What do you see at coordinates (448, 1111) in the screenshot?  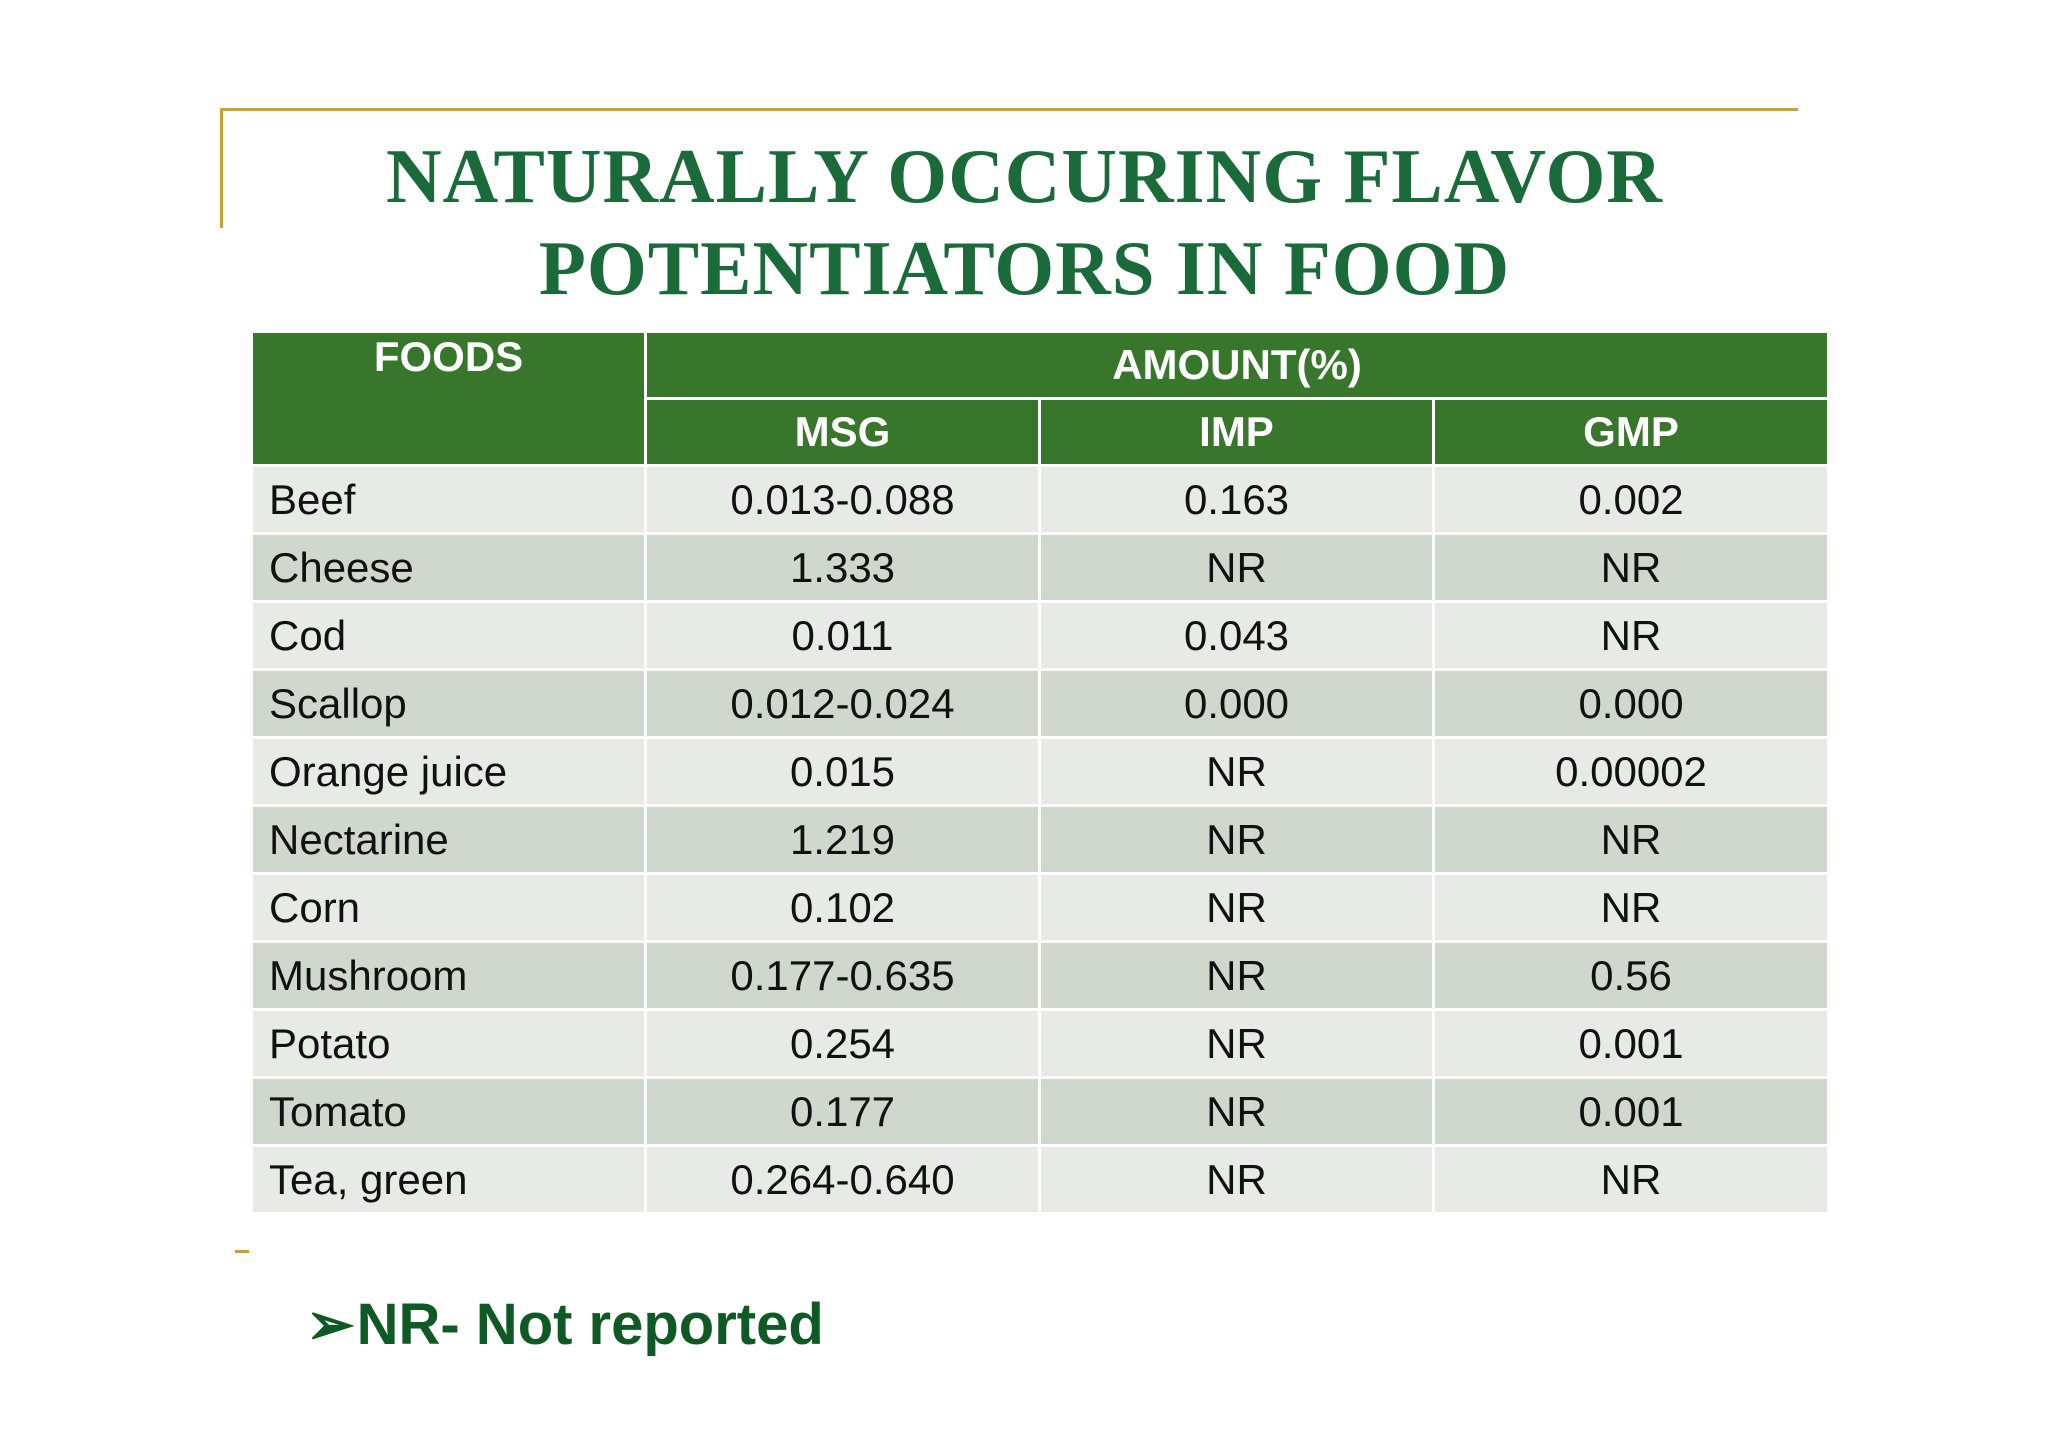 I see `food-cell: Tomato` at bounding box center [448, 1111].